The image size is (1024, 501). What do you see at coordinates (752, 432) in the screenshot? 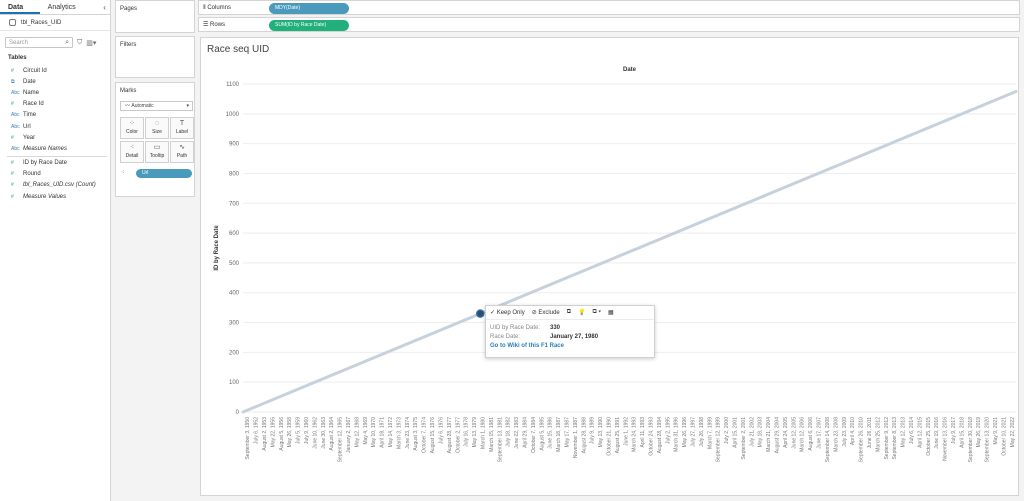
I see `x-tick-label: July 21, 2002` at bounding box center [752, 432].